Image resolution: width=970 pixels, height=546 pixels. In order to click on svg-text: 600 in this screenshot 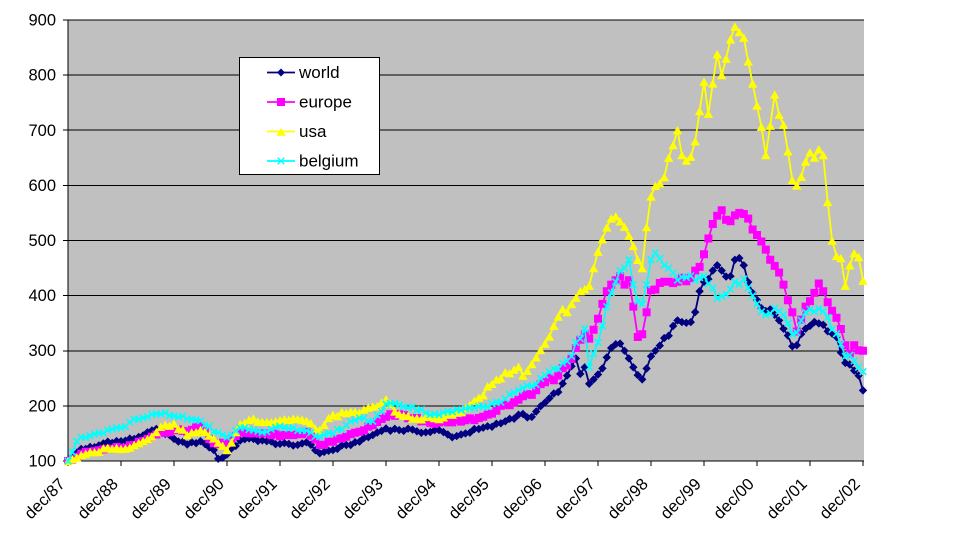, I will do `click(42, 186)`.